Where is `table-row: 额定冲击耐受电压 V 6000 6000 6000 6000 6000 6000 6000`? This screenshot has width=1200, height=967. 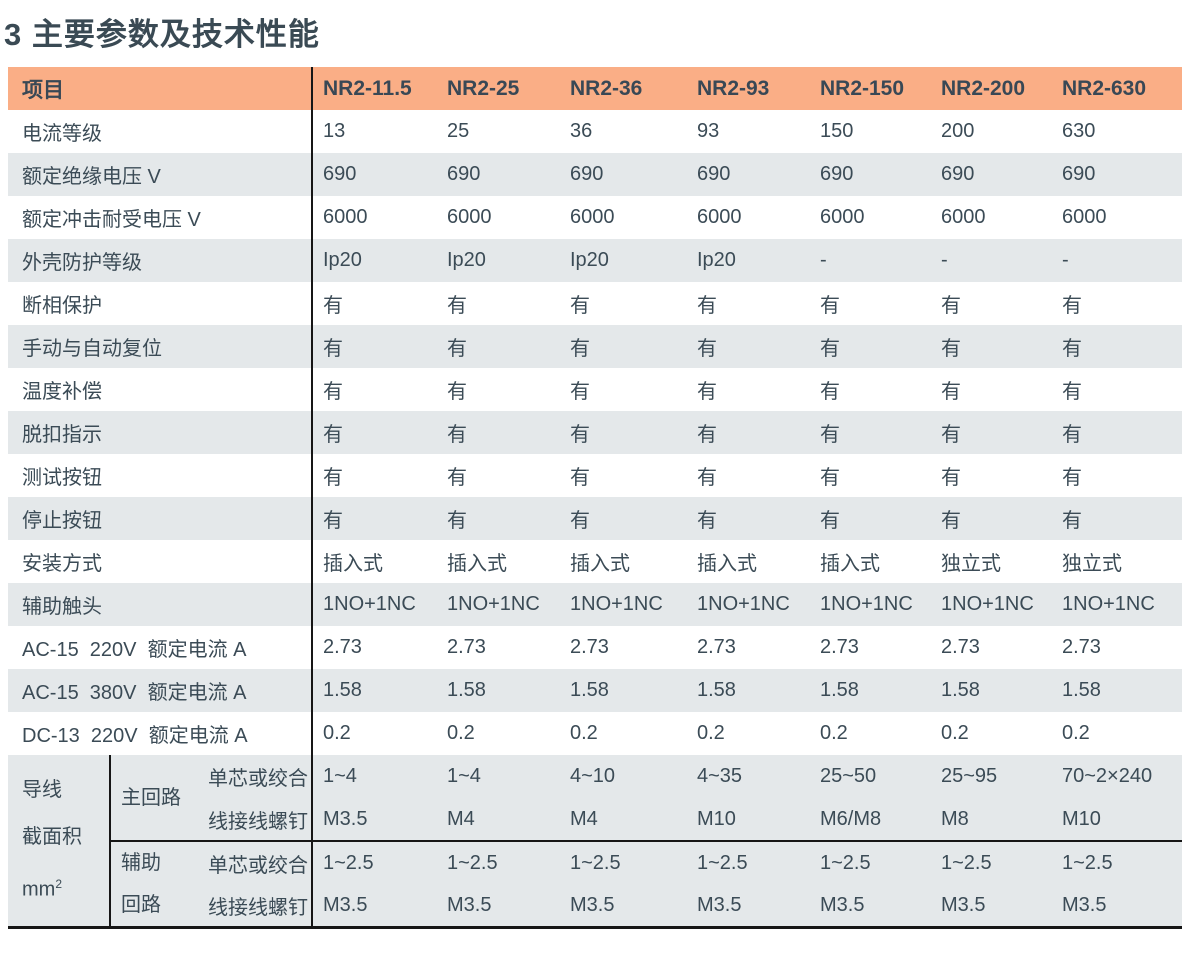 table-row: 额定冲击耐受电压 V 6000 6000 6000 6000 6000 6000 6000 is located at coordinates (595, 217).